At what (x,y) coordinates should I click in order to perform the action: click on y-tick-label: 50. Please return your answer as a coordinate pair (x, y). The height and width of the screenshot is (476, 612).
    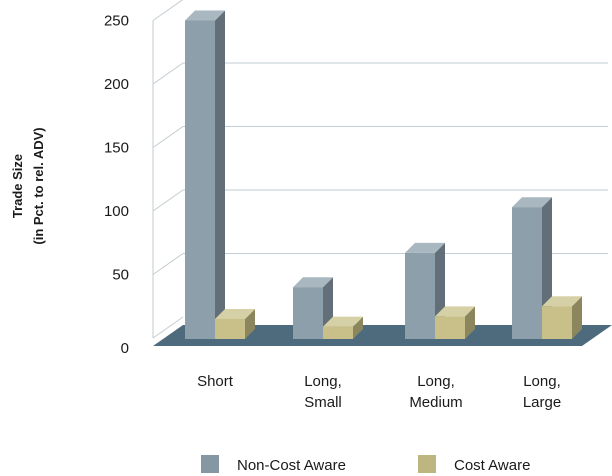
    Looking at the image, I should click on (120, 275).